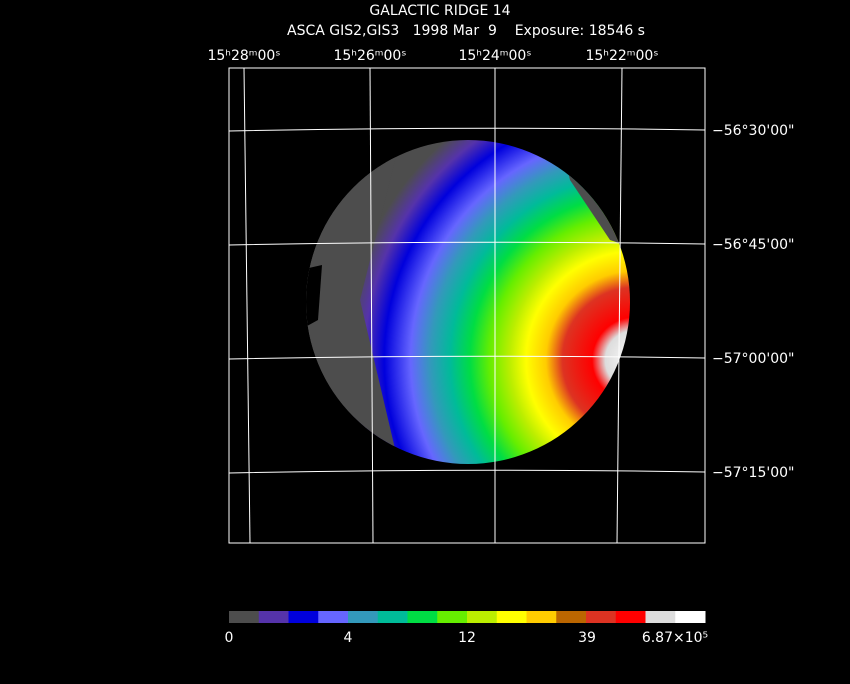 The width and height of the screenshot is (850, 684). Describe the element at coordinates (494, 56) in the screenshot. I see `ra-label: 15ʰ24ᵐ00ˢ` at that location.